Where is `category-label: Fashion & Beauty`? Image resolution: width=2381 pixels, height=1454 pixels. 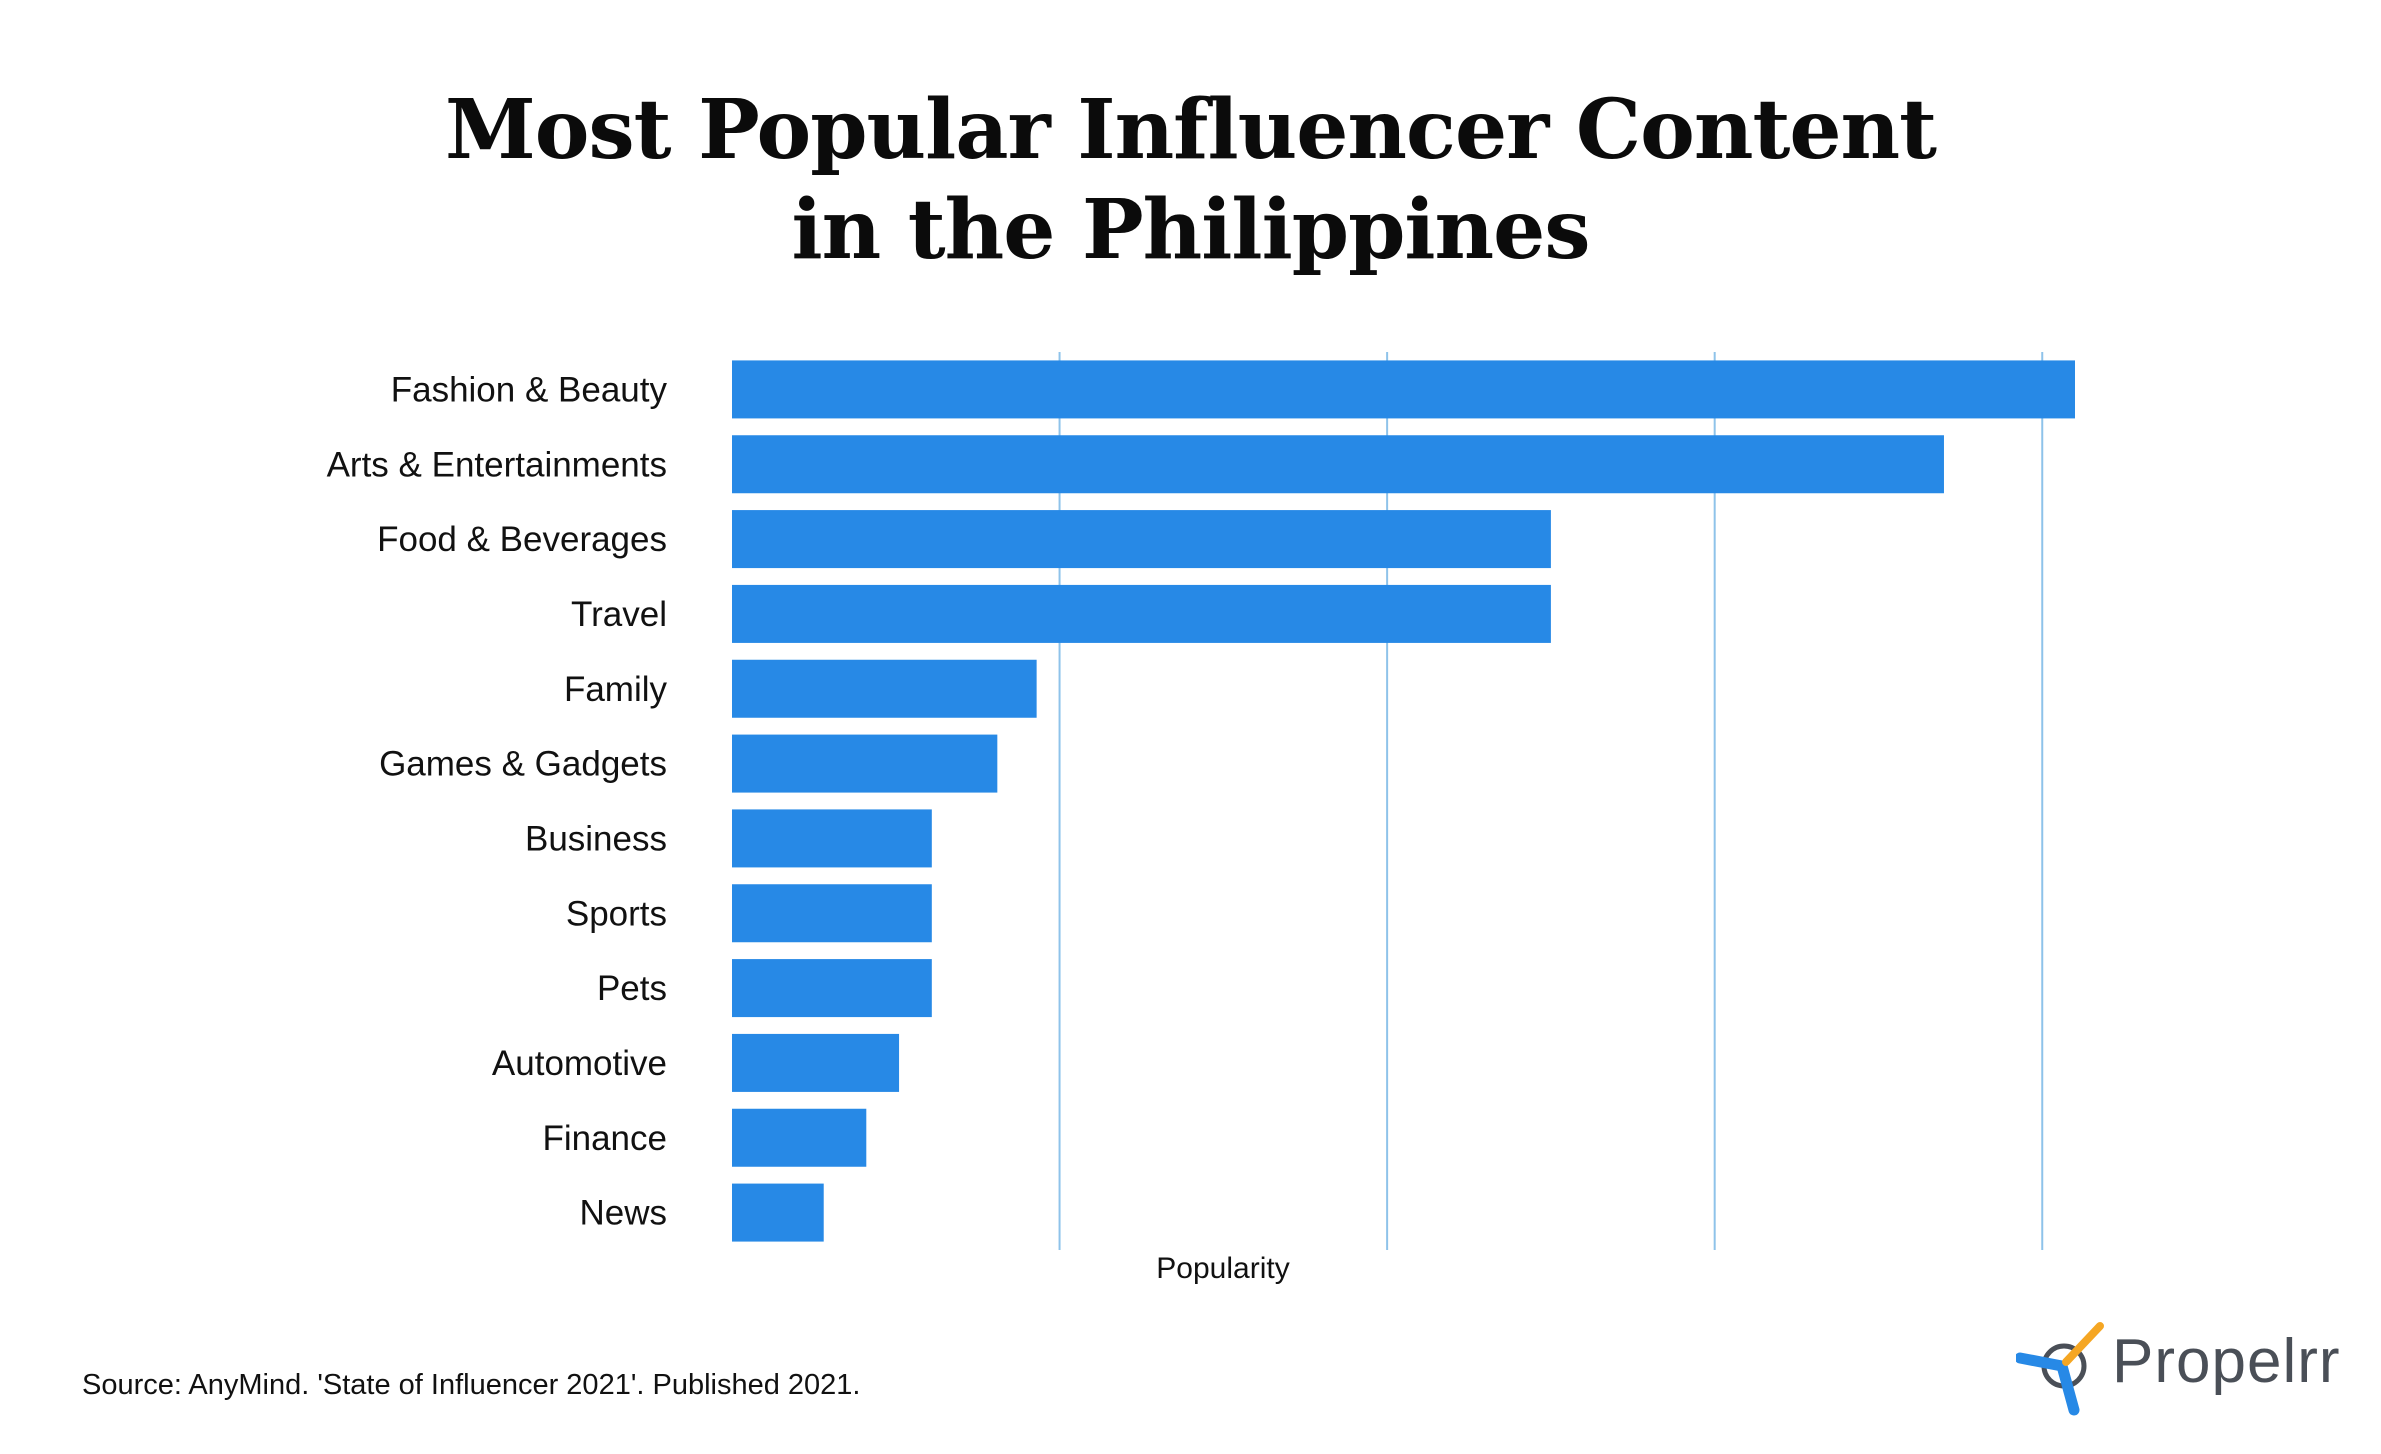 category-label: Fashion & Beauty is located at coordinates (529, 389).